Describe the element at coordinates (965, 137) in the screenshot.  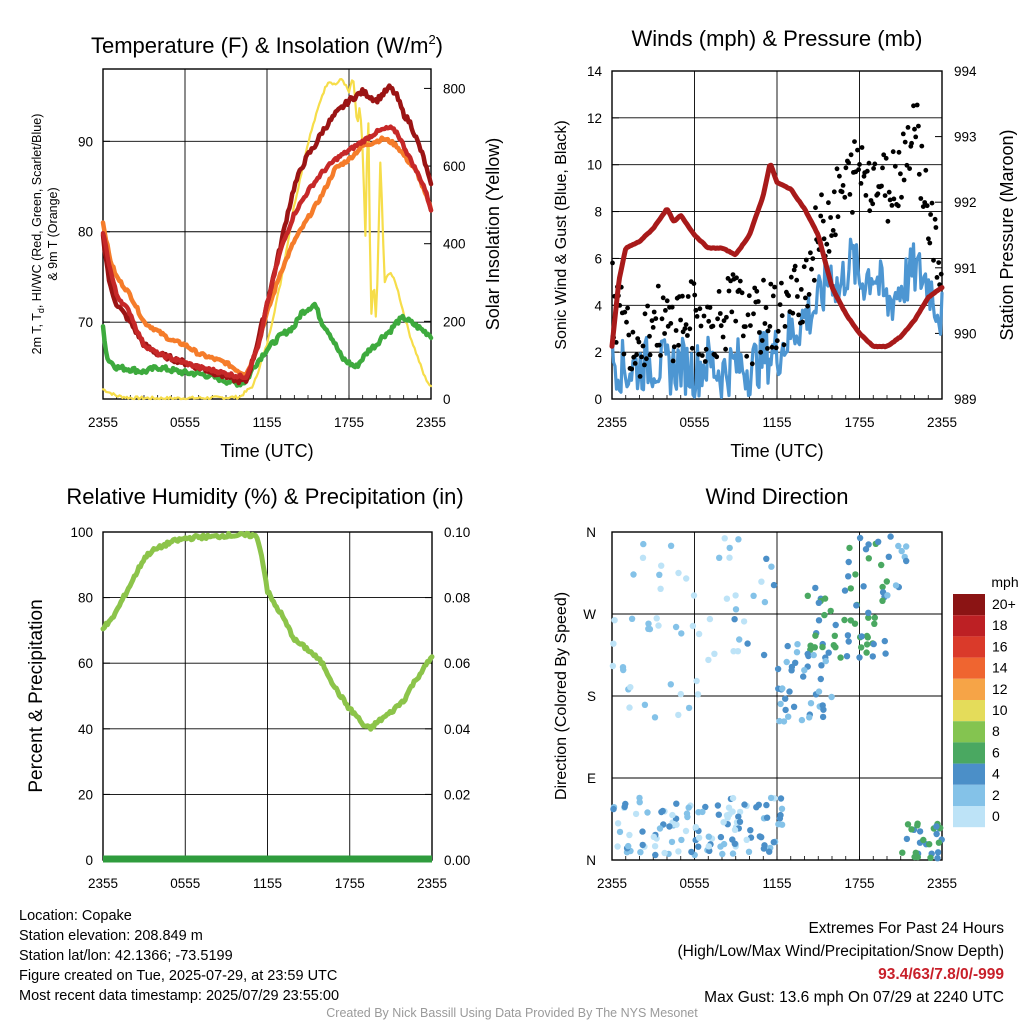
I see `y2-tick-label: 993` at that location.